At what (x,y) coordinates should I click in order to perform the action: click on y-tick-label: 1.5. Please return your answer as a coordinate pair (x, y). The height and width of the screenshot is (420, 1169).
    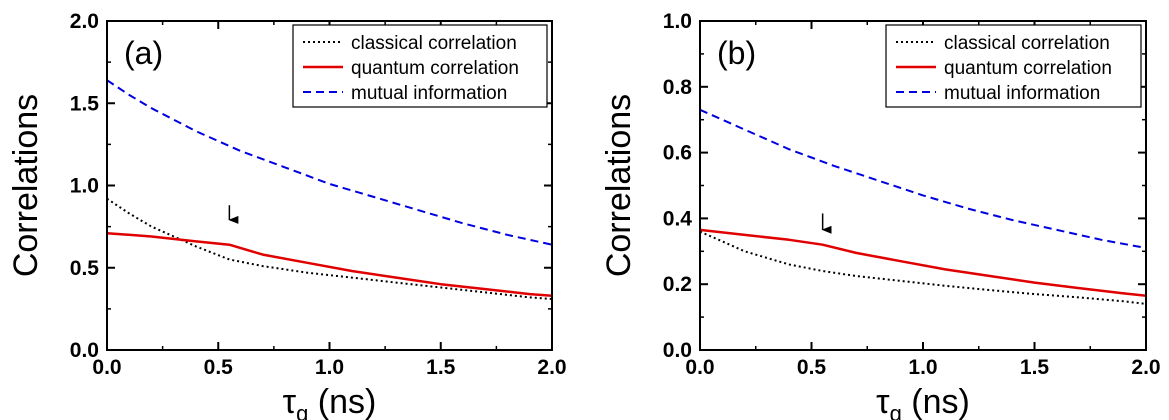
    Looking at the image, I should click on (85, 103).